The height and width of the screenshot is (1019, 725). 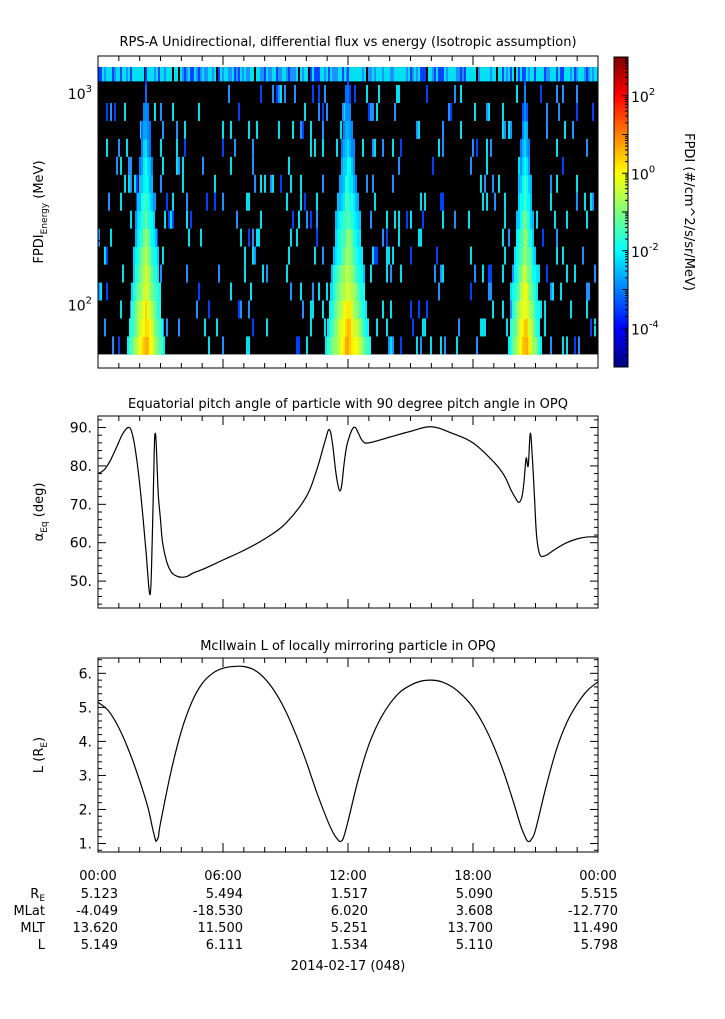 What do you see at coordinates (89, 300) in the screenshot?
I see `y-tick-label-exponent: 2` at bounding box center [89, 300].